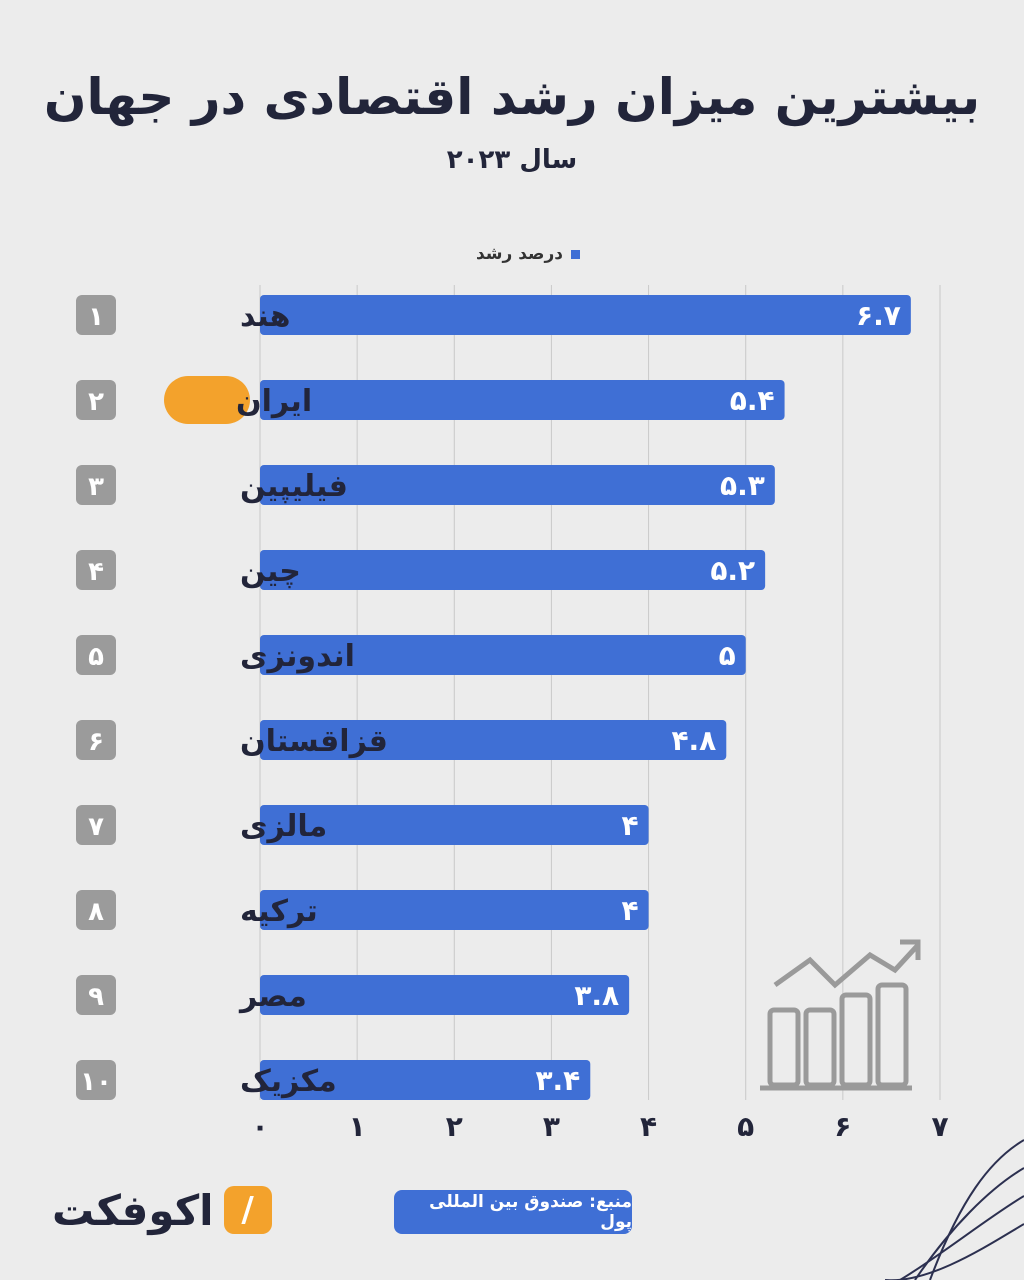 Image resolution: width=1024 pixels, height=1280 pixels. I want to click on category-label-8: ترکیه, so click(279, 911).